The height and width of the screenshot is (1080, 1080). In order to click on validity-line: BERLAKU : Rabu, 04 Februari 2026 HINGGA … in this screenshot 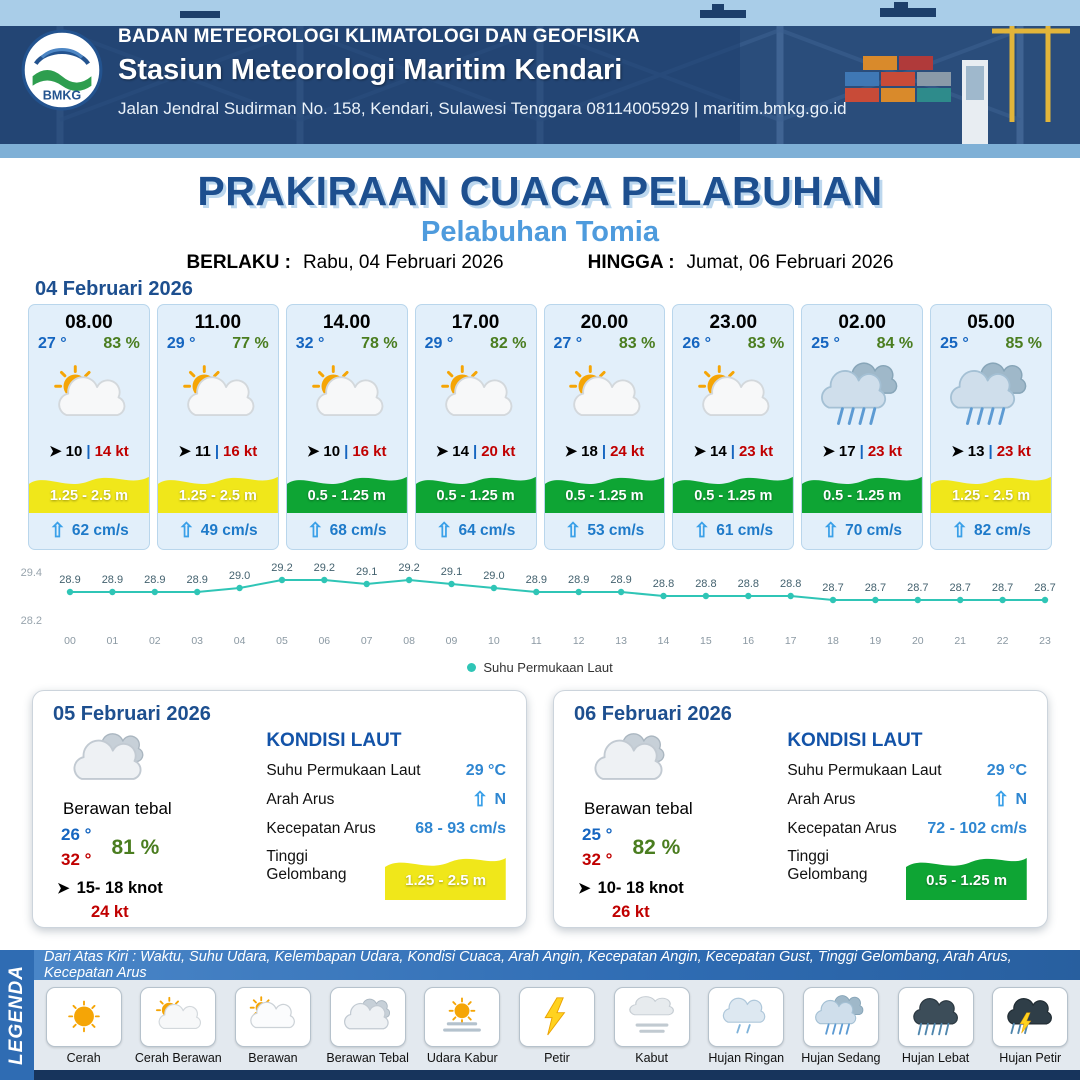, I will do `click(540, 263)`.